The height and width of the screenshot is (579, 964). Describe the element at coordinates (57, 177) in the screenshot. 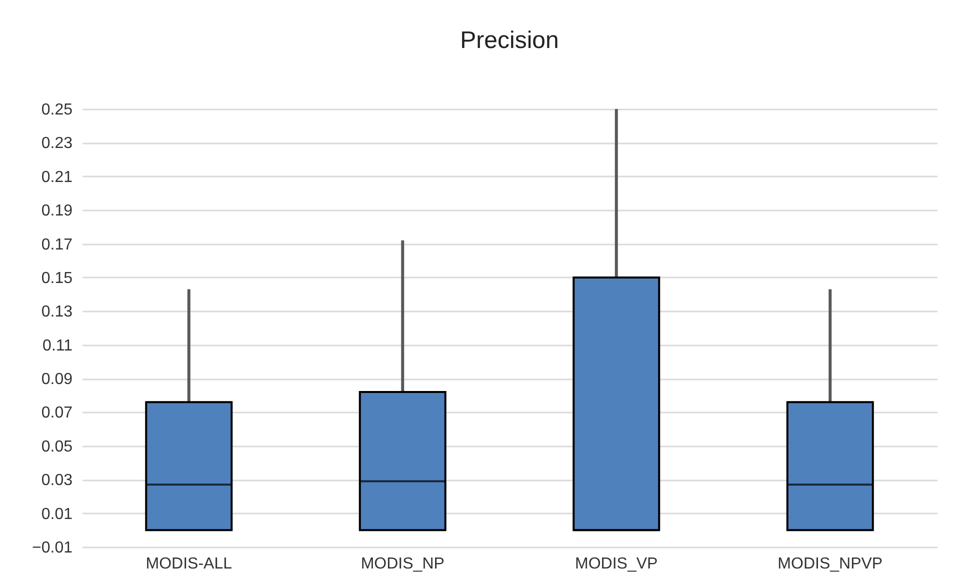

I see `y-tick-label: 0.21` at that location.